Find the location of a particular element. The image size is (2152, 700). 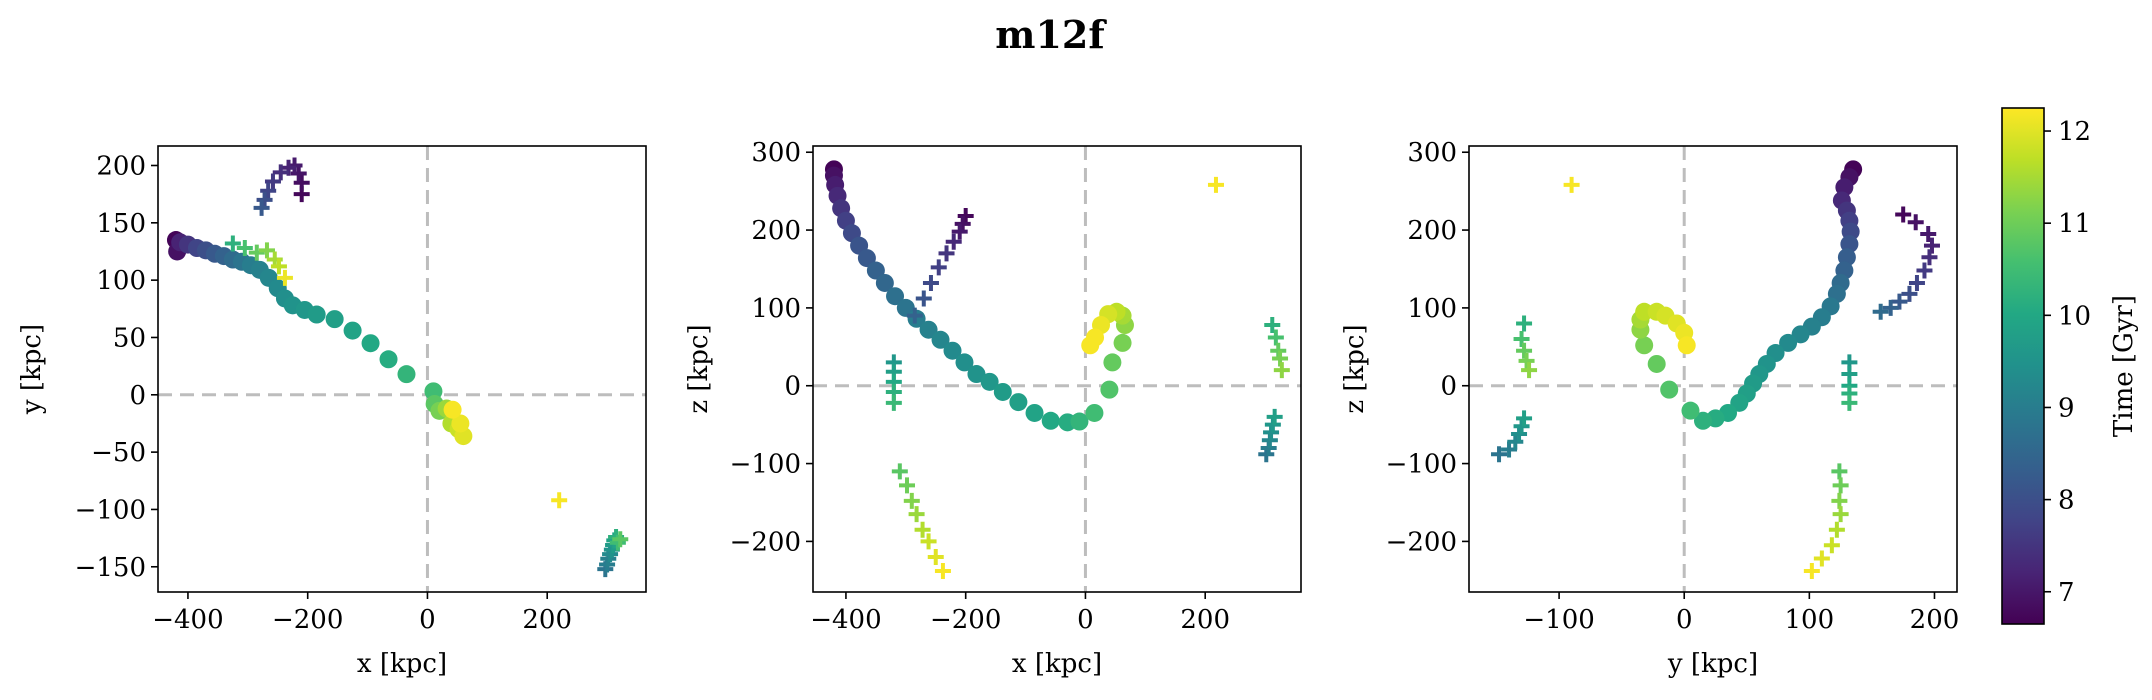

y-axis-label-xz: z [kpc] is located at coordinates (699, 368).